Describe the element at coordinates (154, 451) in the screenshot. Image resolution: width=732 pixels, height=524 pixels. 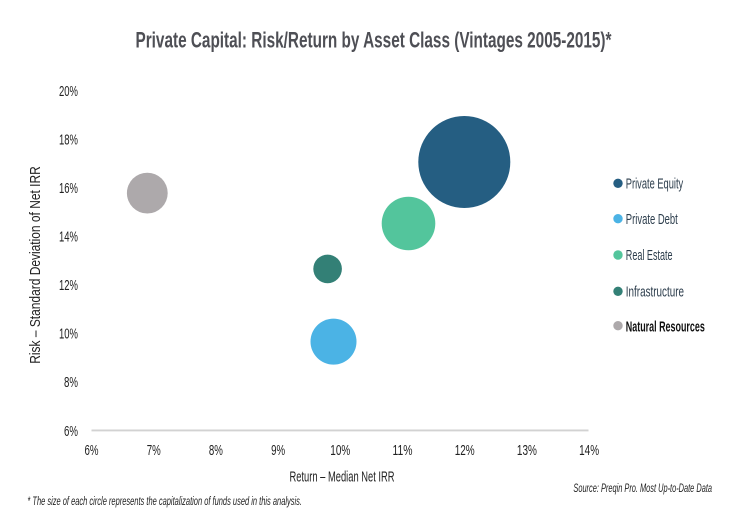
I see `svg-text: 7%` at that location.